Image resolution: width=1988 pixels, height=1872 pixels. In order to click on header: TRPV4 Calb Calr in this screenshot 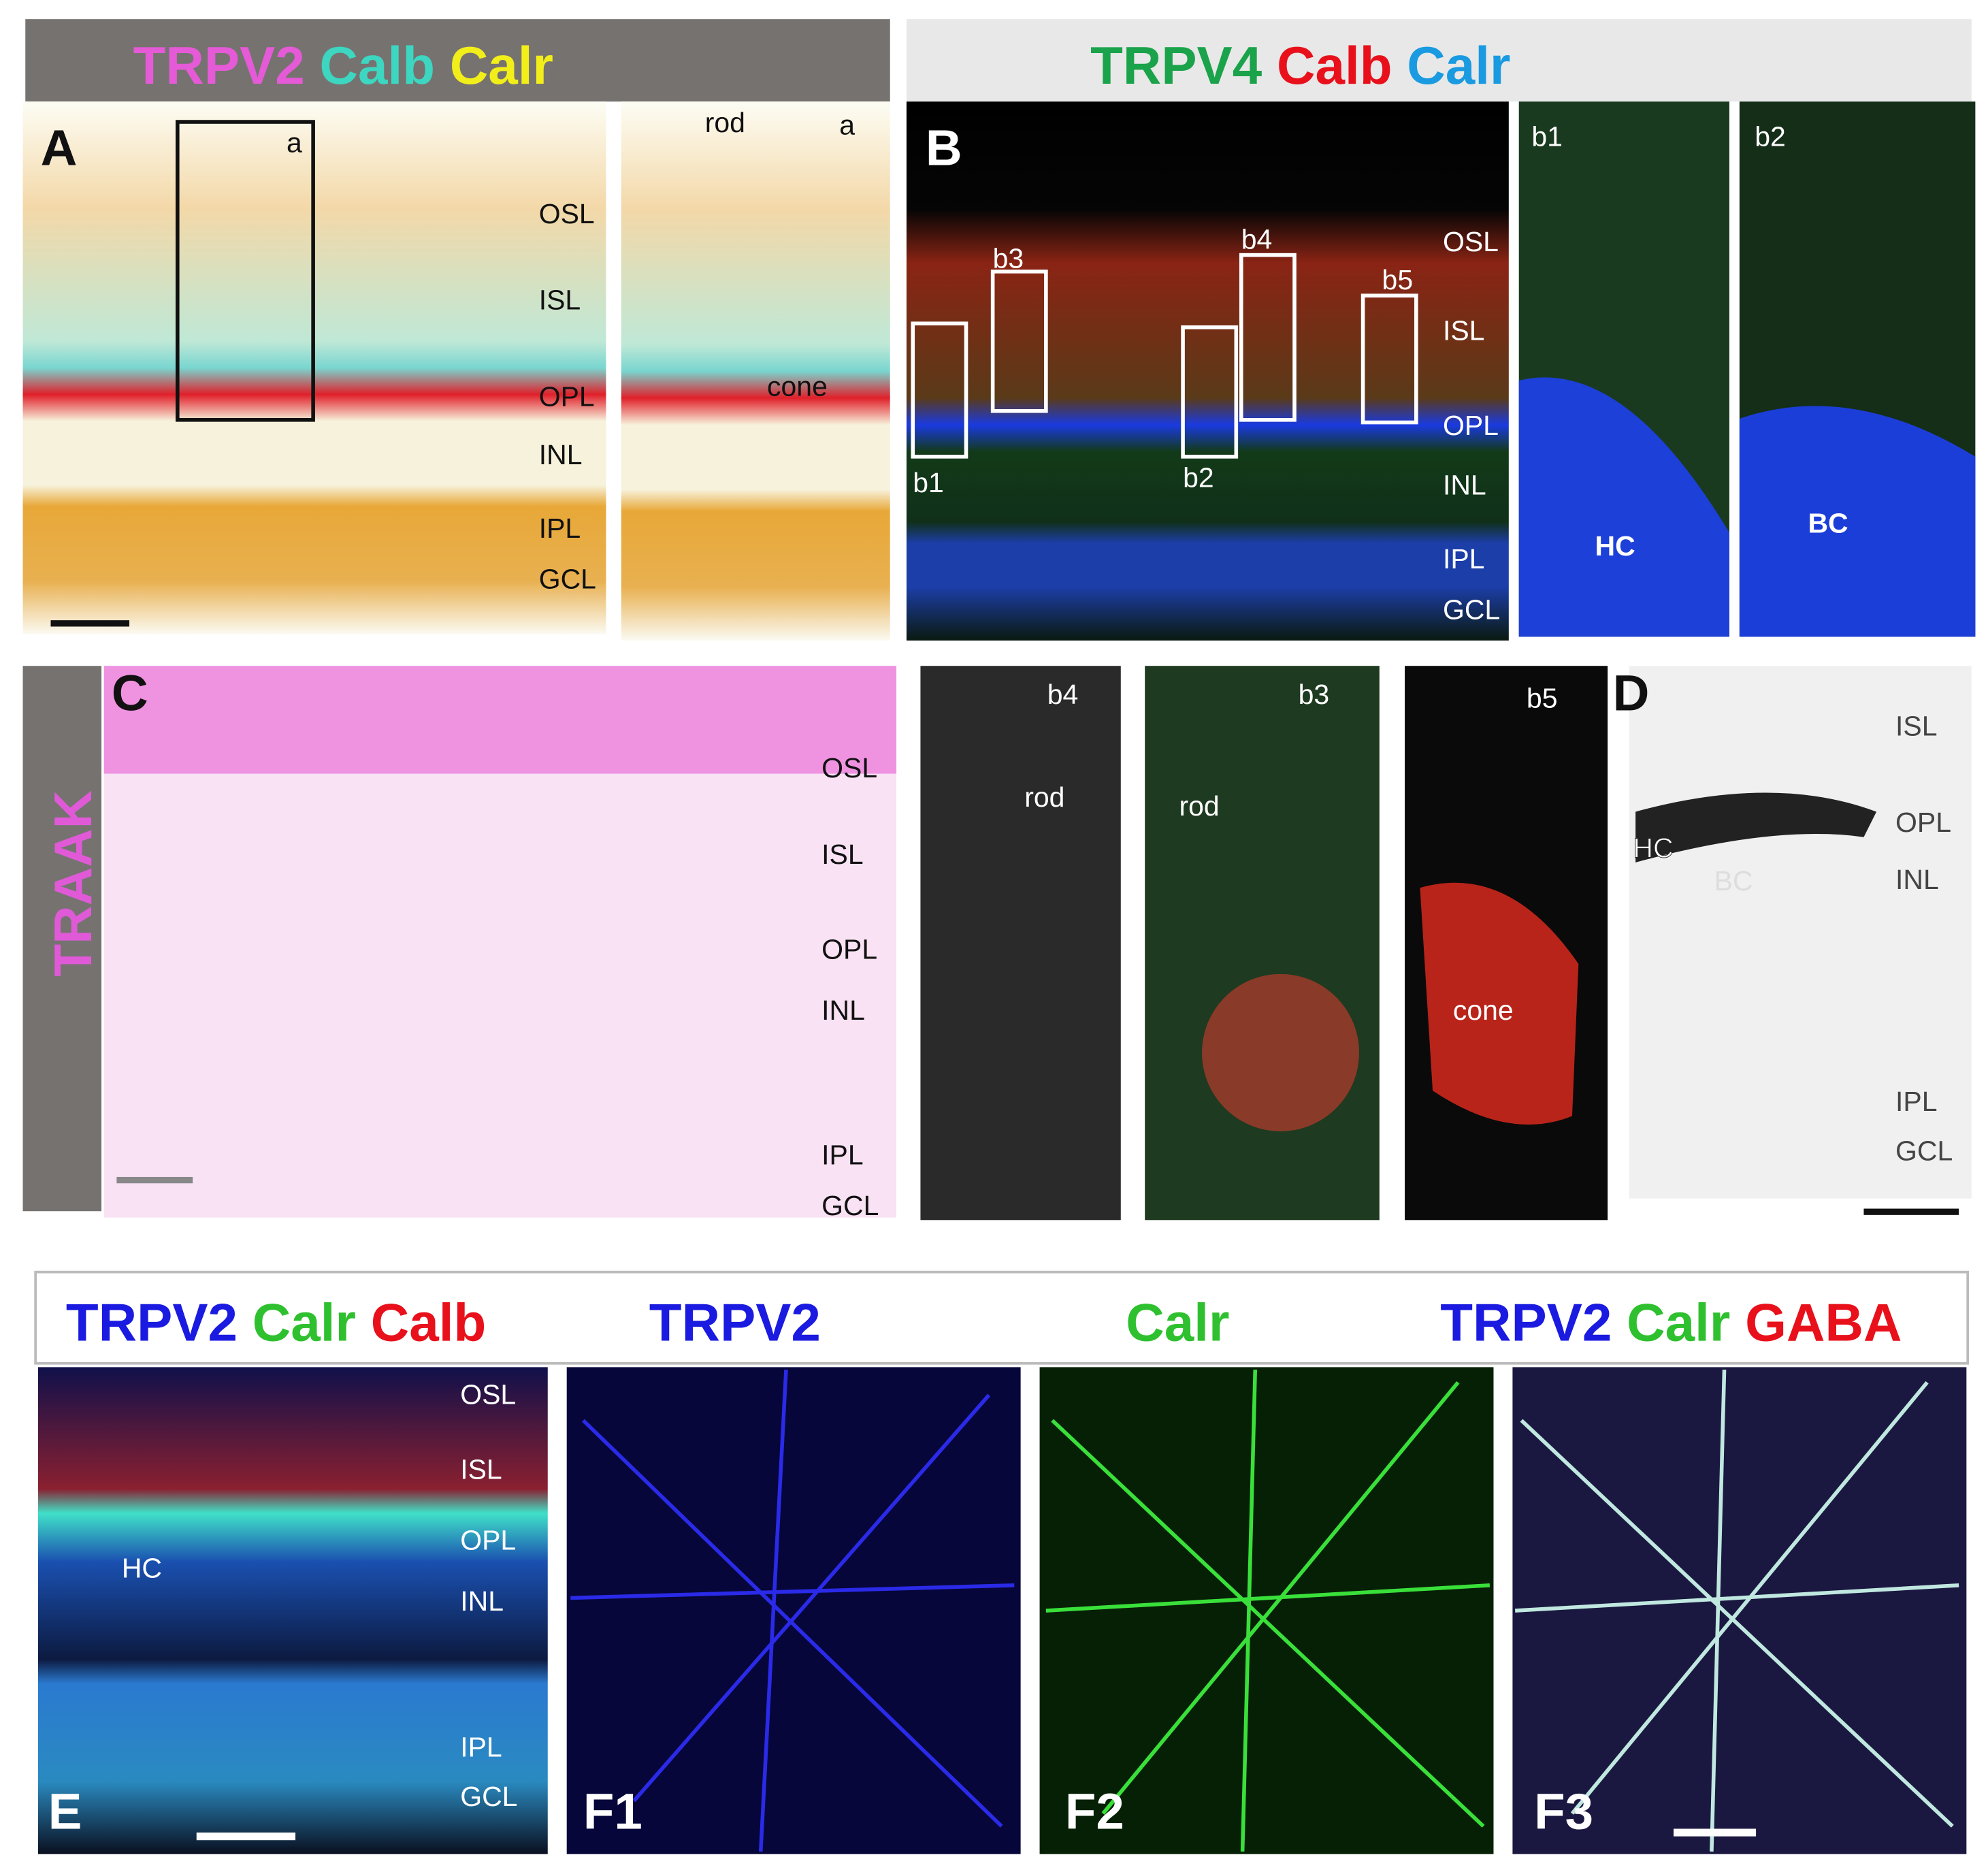, I will do `click(1300, 65)`.